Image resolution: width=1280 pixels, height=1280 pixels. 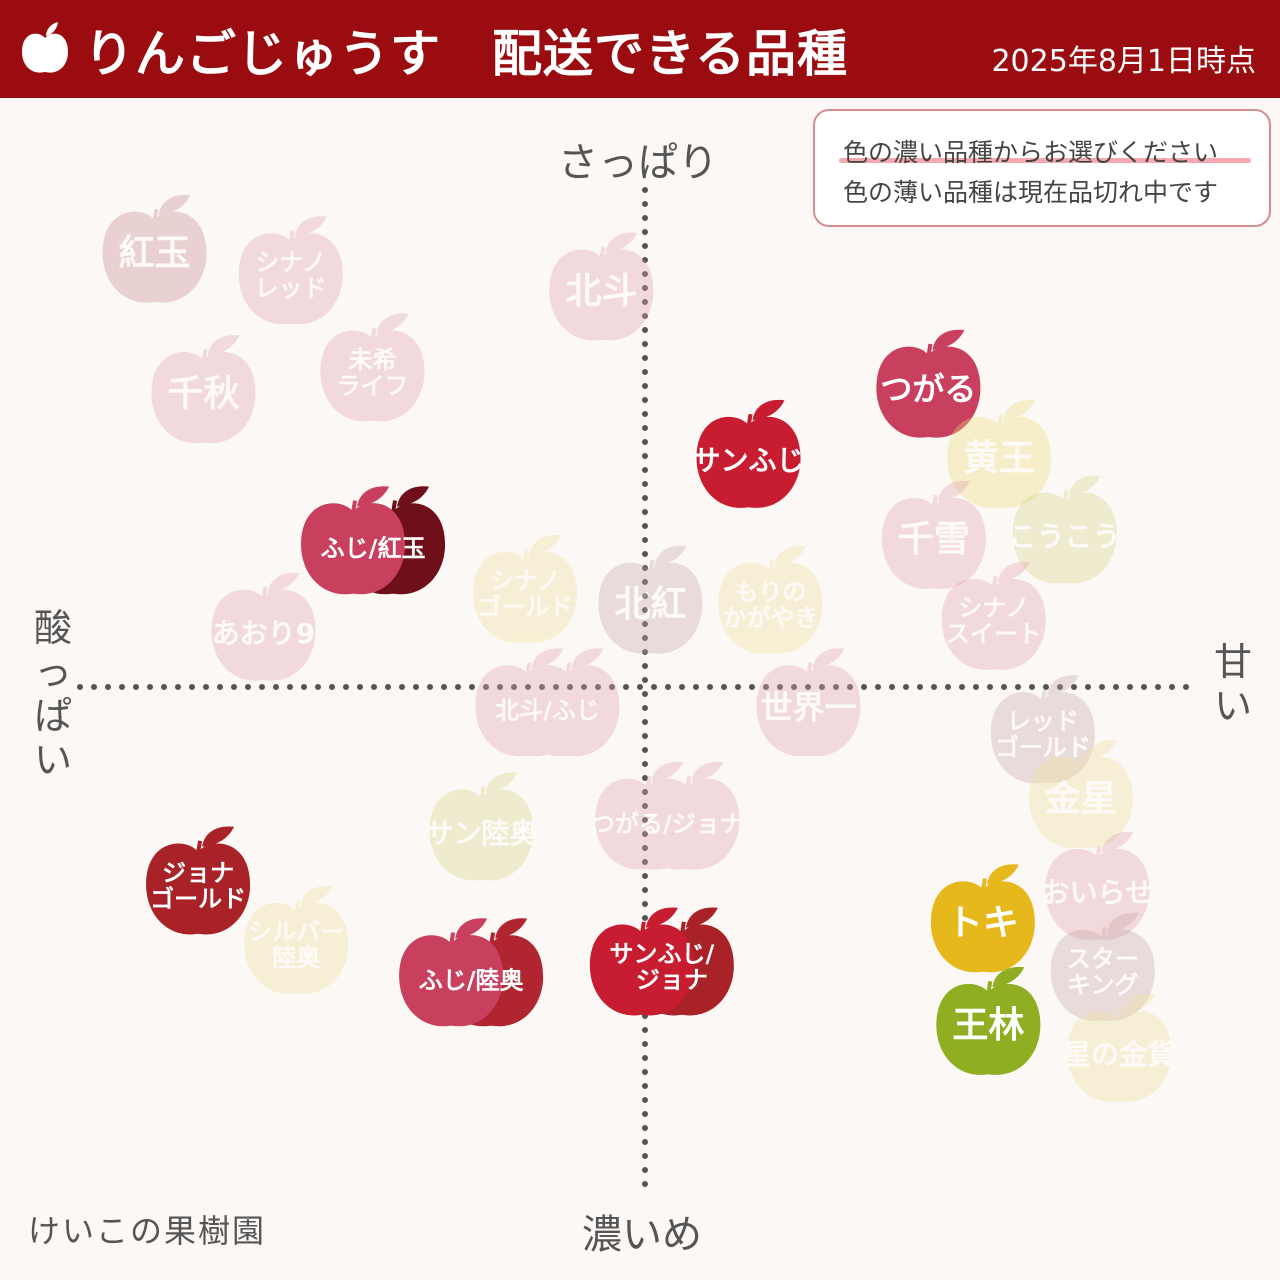 What do you see at coordinates (373, 373) in the screenshot?
I see `apple-label: 未希ライフ` at bounding box center [373, 373].